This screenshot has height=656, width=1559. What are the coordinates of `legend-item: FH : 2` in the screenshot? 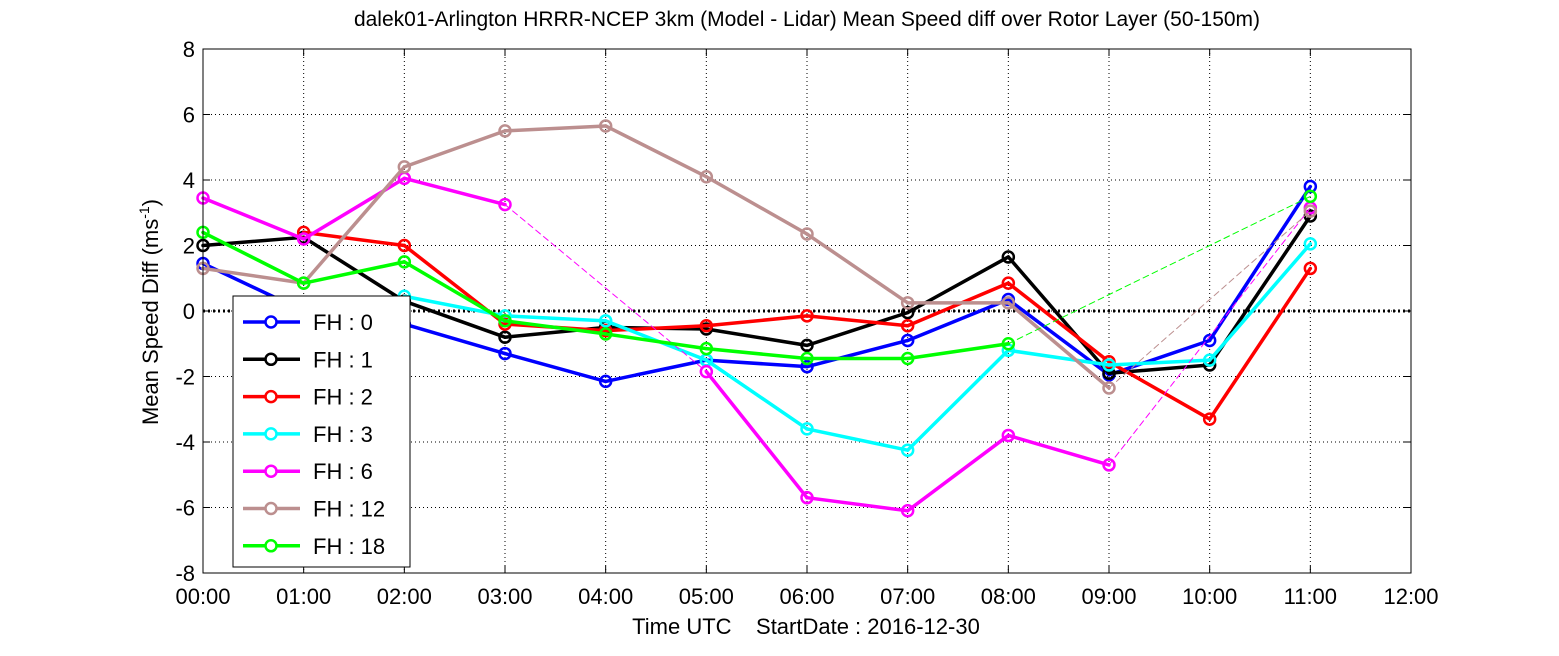 It's located at (308, 397).